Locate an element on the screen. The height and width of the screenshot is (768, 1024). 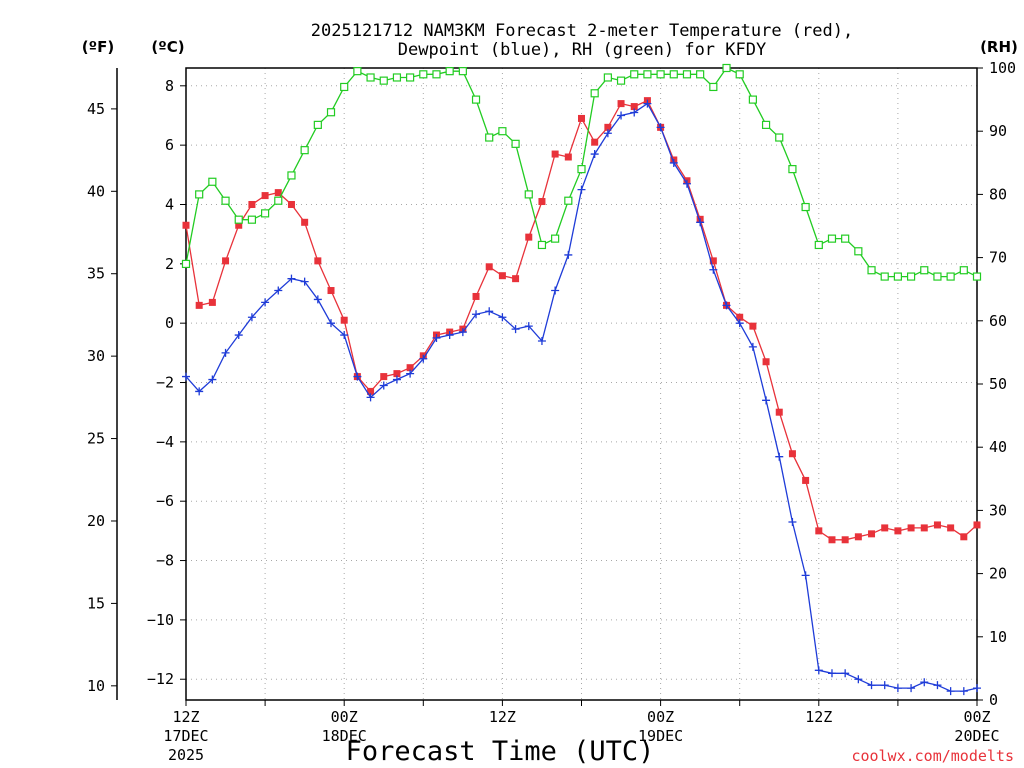
rh-tick-label: 0 is located at coordinates (993, 700).